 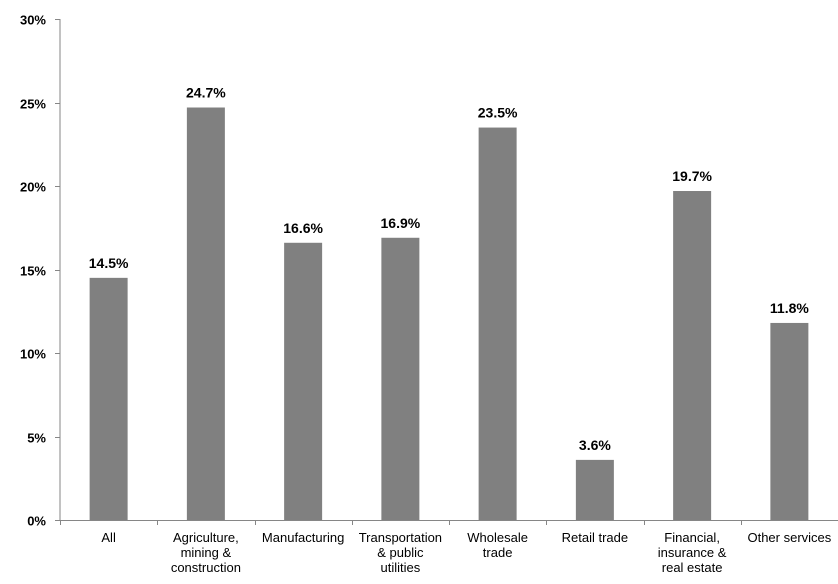 I want to click on x-category-label-line: construction, so click(x=206, y=567).